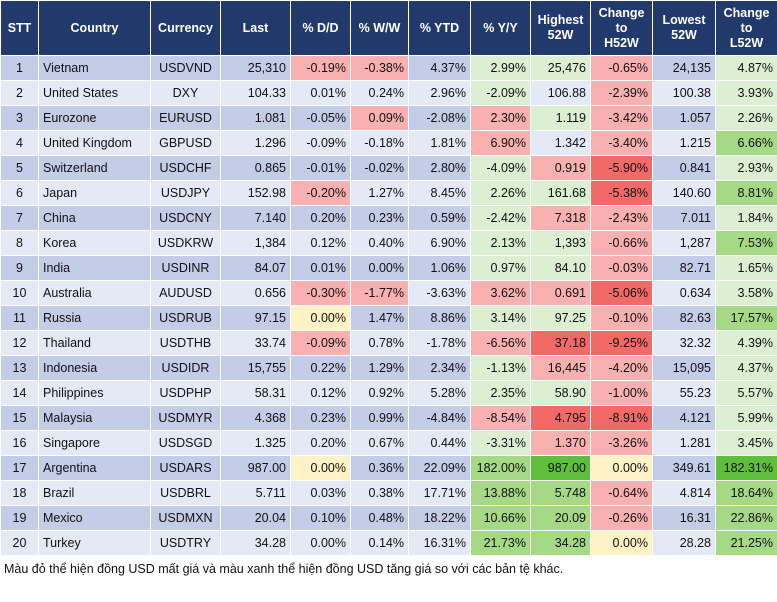 The height and width of the screenshot is (602, 777). What do you see at coordinates (621, 418) in the screenshot?
I see `table-cell: -8.91%` at bounding box center [621, 418].